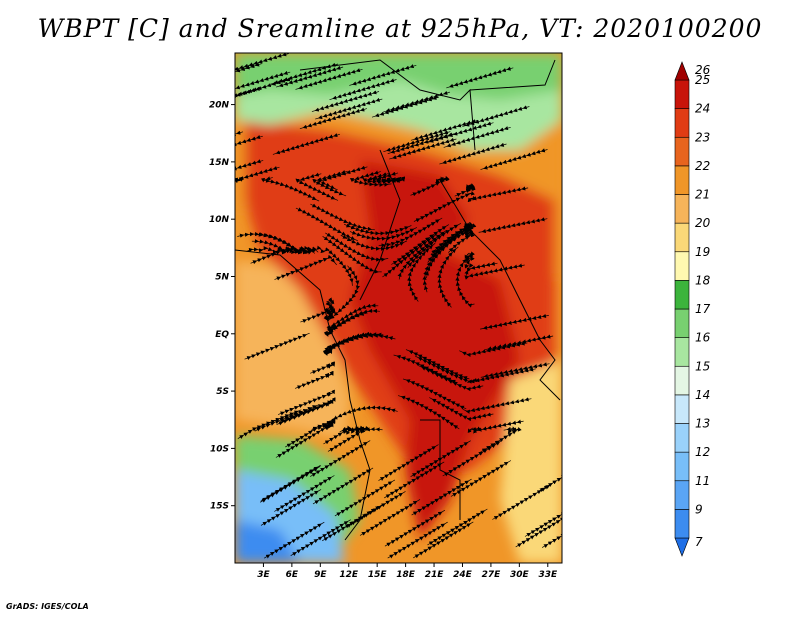 The image size is (800, 618). I want to click on lon-tick-label: 12E, so click(349, 575).